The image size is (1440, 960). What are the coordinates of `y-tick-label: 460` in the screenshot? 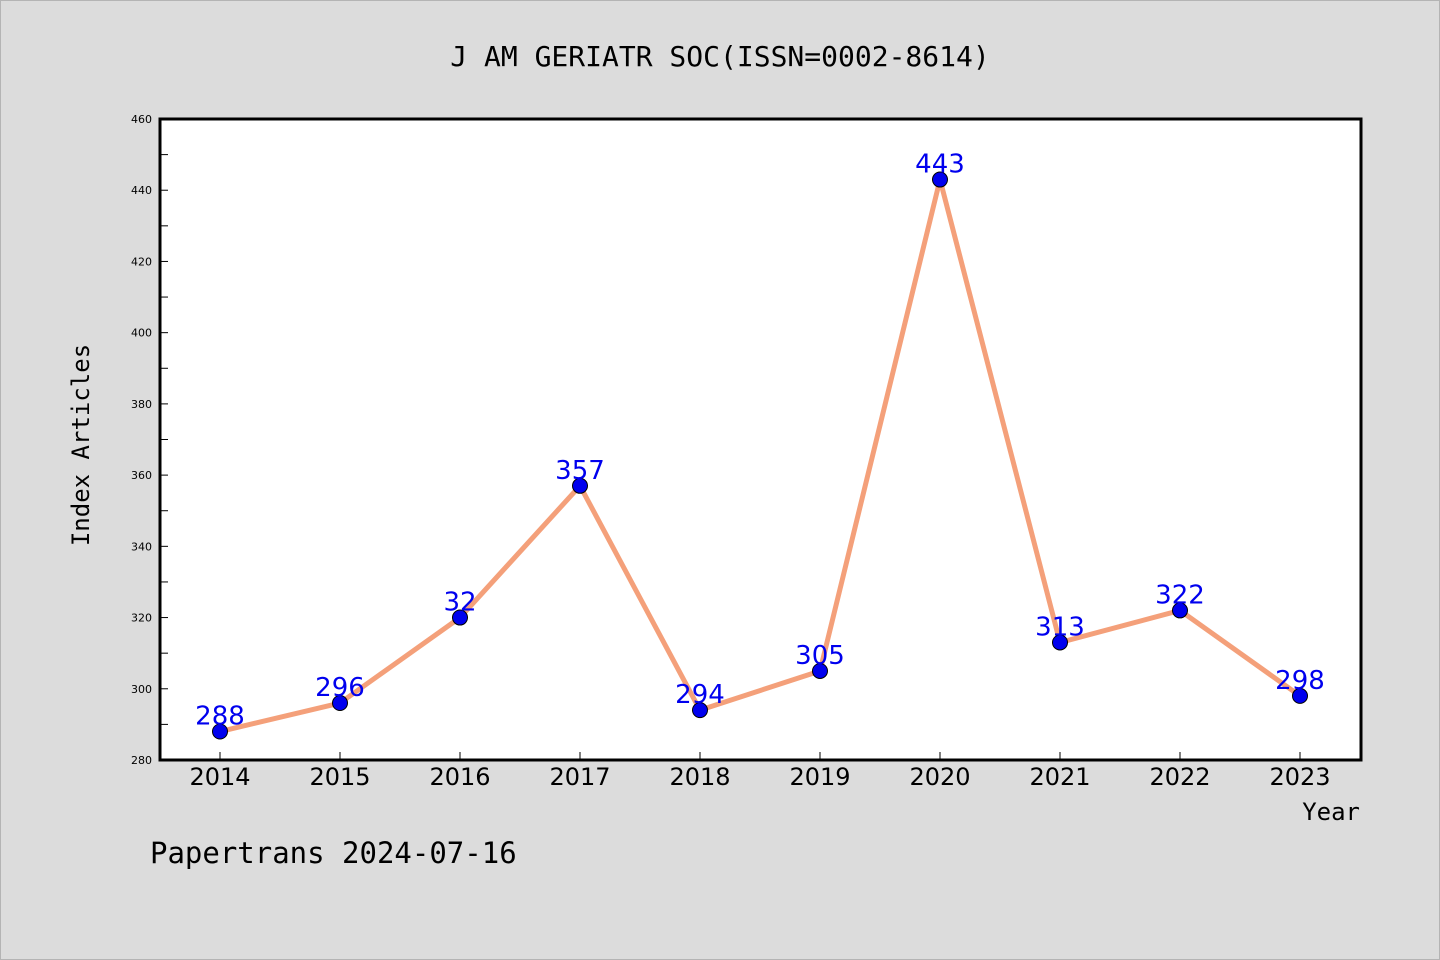 It's located at (141, 119).